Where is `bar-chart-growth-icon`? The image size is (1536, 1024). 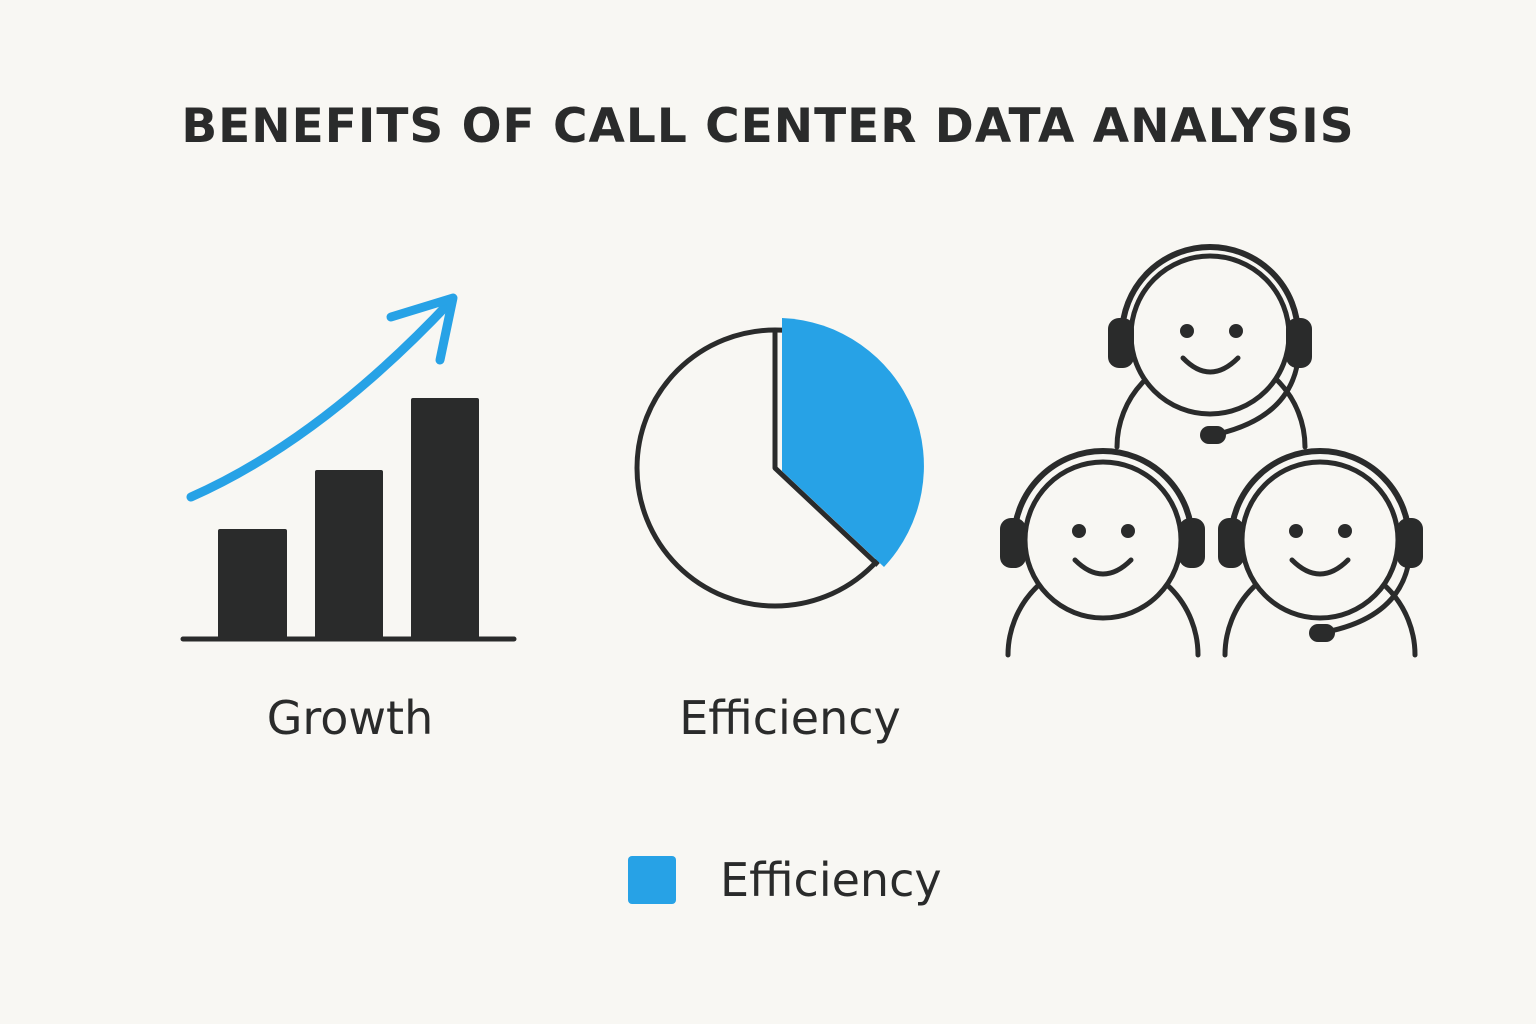 bar-chart-growth-icon is located at coordinates (348, 467).